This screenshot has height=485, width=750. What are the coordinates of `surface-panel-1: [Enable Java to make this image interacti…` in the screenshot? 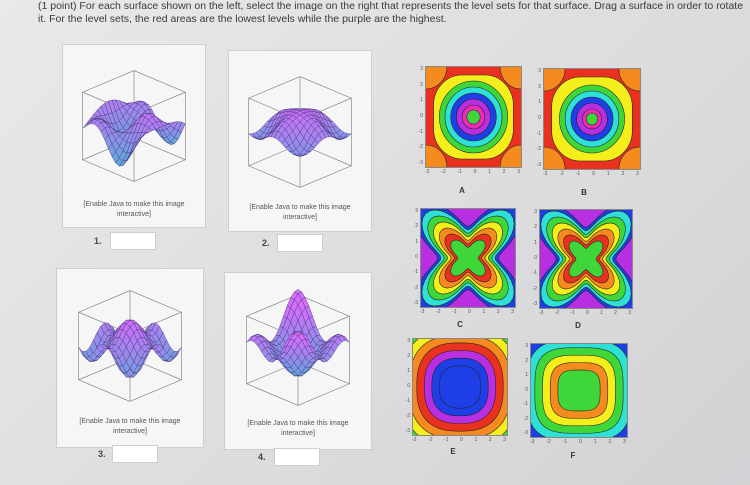 It's located at (134, 136).